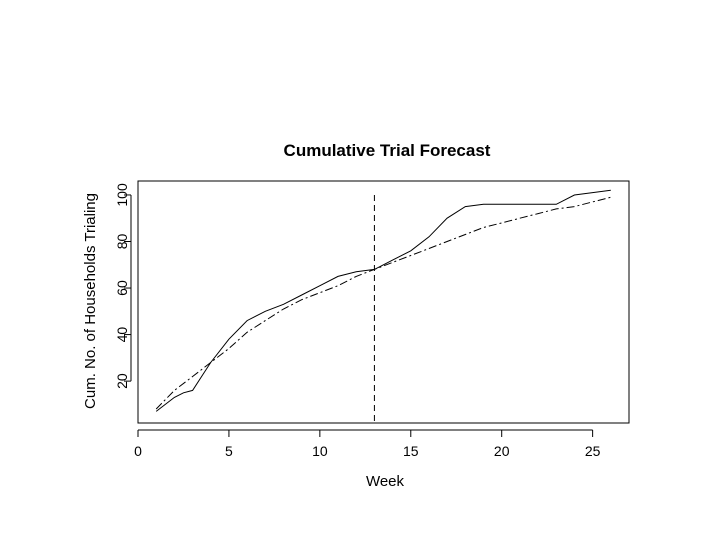 This screenshot has width=720, height=540. What do you see at coordinates (122, 335) in the screenshot?
I see `y-tick-label: 40` at bounding box center [122, 335].